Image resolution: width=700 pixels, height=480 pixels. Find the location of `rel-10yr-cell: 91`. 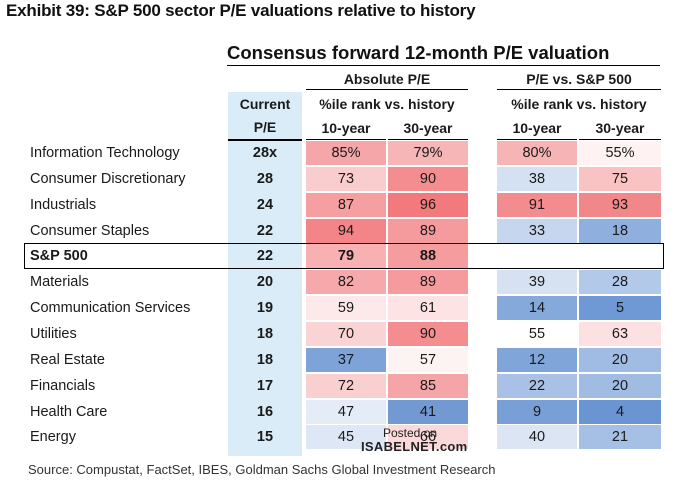

rel-10yr-cell: 91 is located at coordinates (537, 204).